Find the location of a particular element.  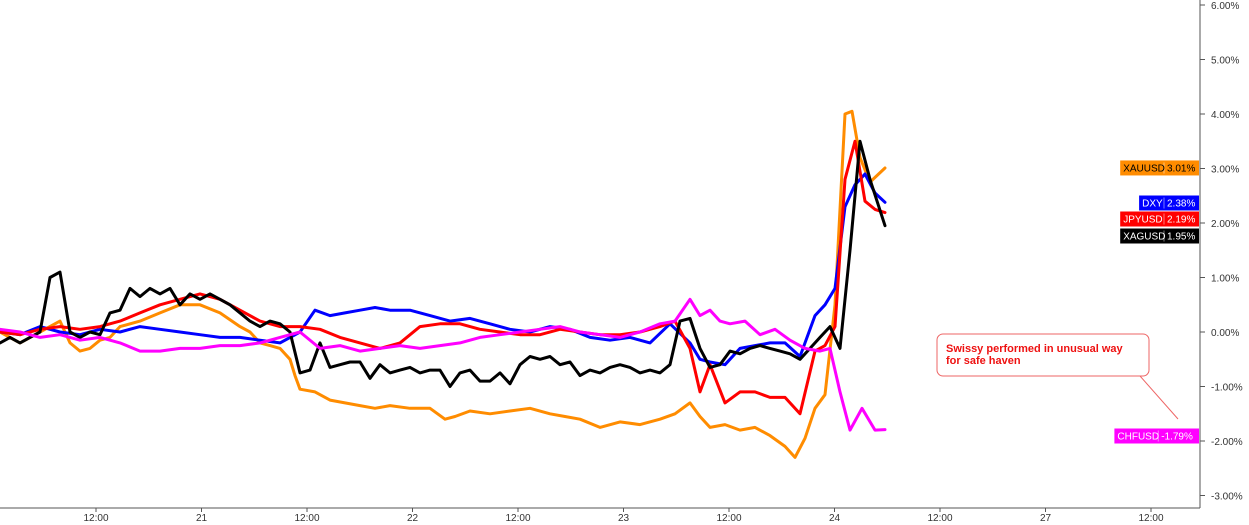

badge-jpyusd: JPYUSD 2.19% is located at coordinates (1159, 219).